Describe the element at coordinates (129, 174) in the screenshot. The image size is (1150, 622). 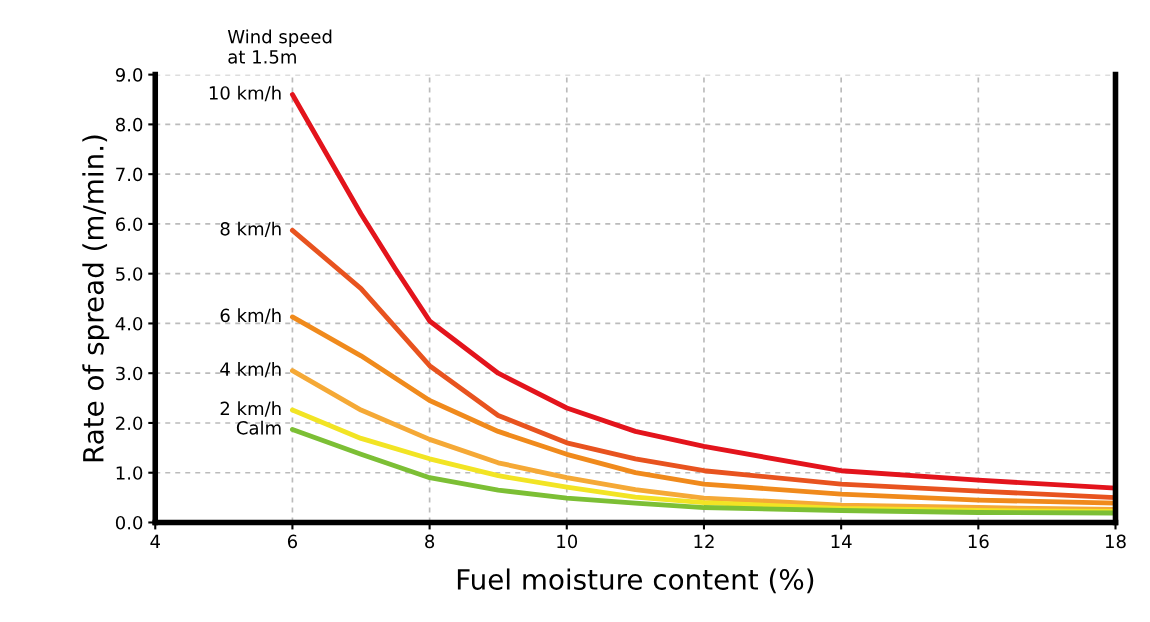
I see `y-tick-label: 7.0` at that location.